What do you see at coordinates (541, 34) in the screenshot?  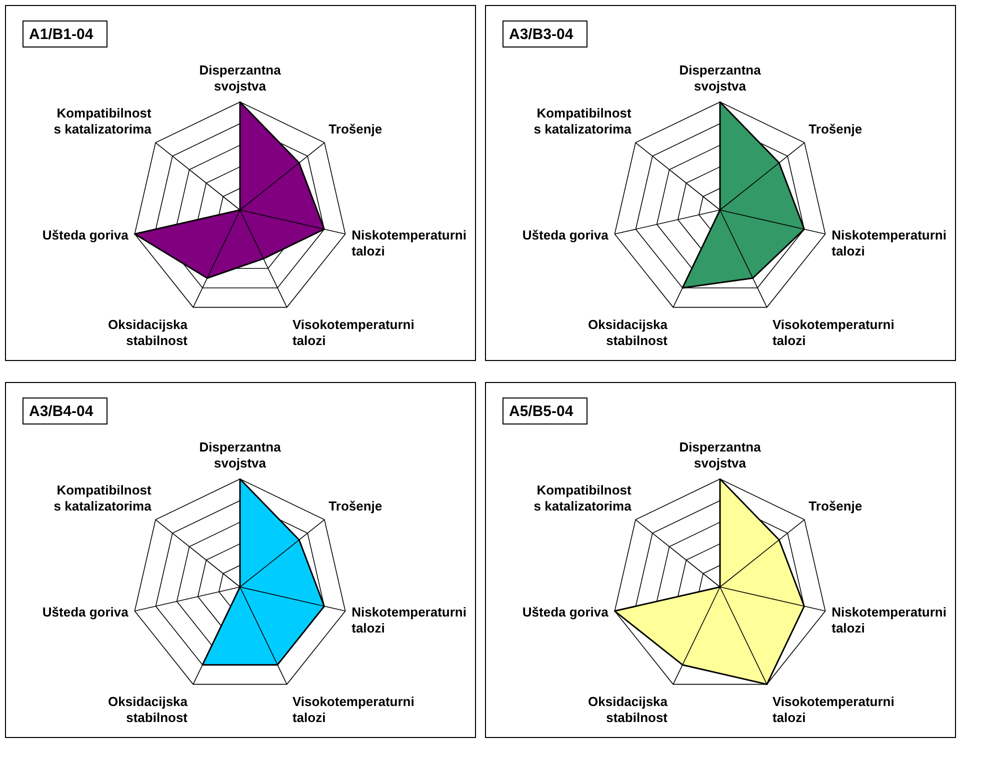 I see `chart-title: A3/B3-04` at bounding box center [541, 34].